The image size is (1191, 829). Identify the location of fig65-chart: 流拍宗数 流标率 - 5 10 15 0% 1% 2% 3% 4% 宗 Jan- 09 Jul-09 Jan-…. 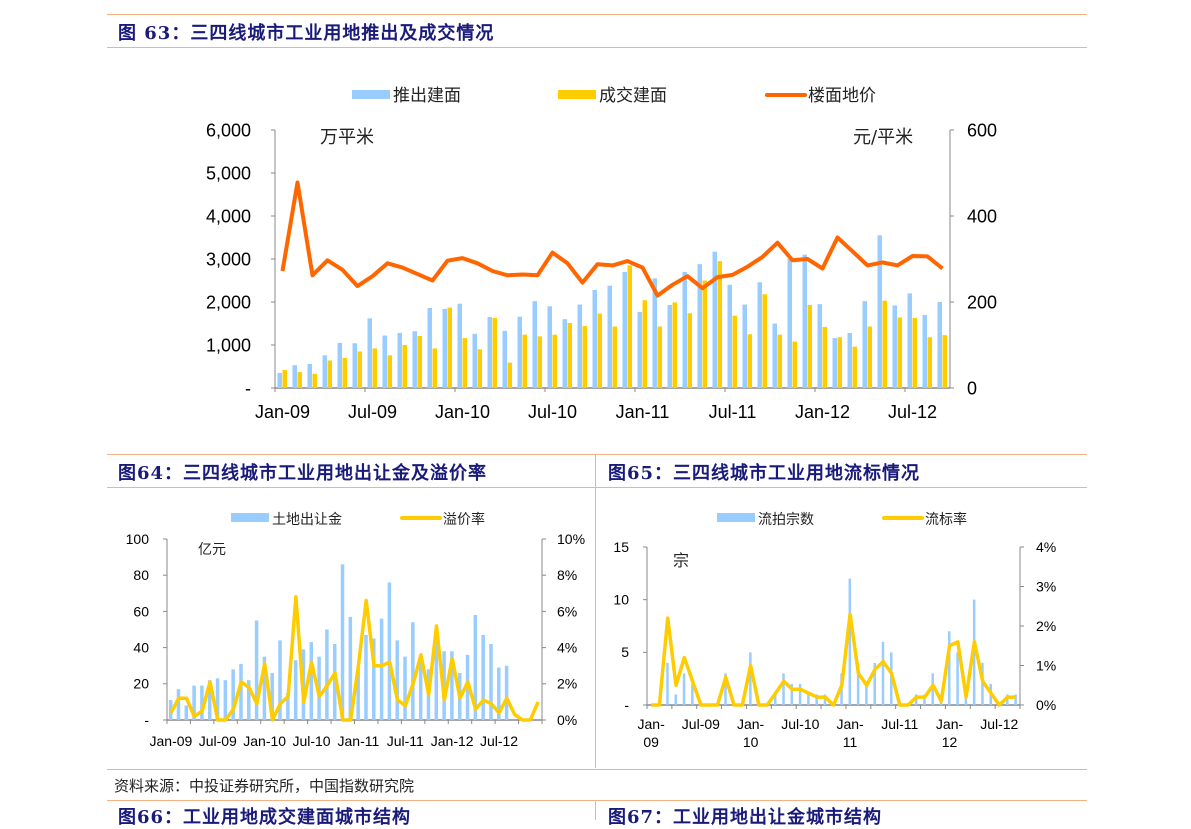
(834, 630).